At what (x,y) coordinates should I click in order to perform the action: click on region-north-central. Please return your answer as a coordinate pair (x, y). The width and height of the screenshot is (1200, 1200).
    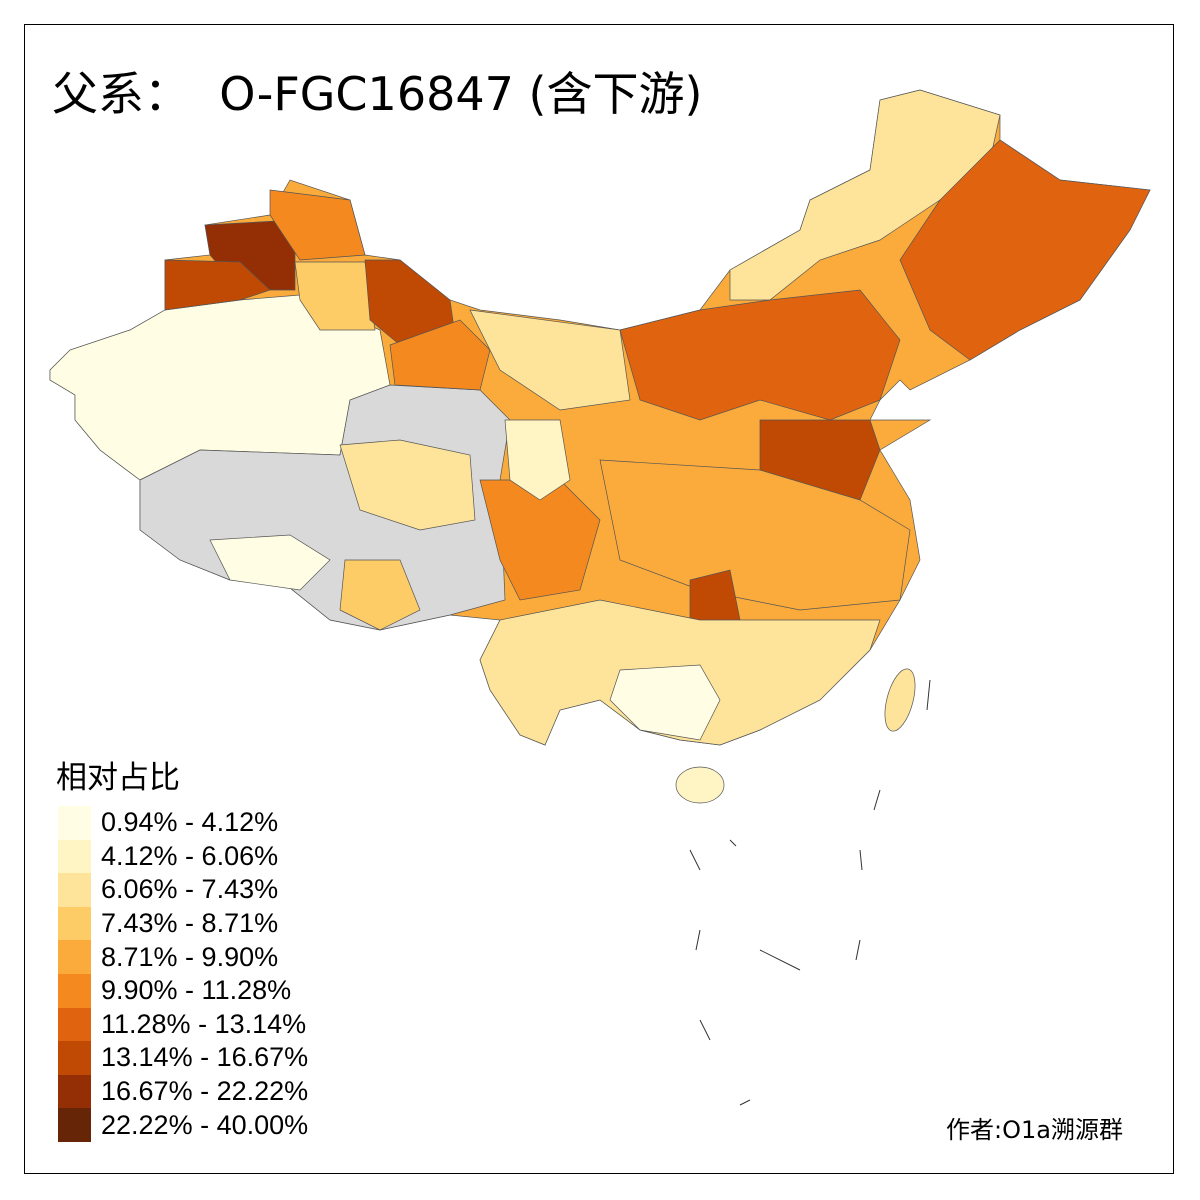
    Looking at the image, I should click on (760, 355).